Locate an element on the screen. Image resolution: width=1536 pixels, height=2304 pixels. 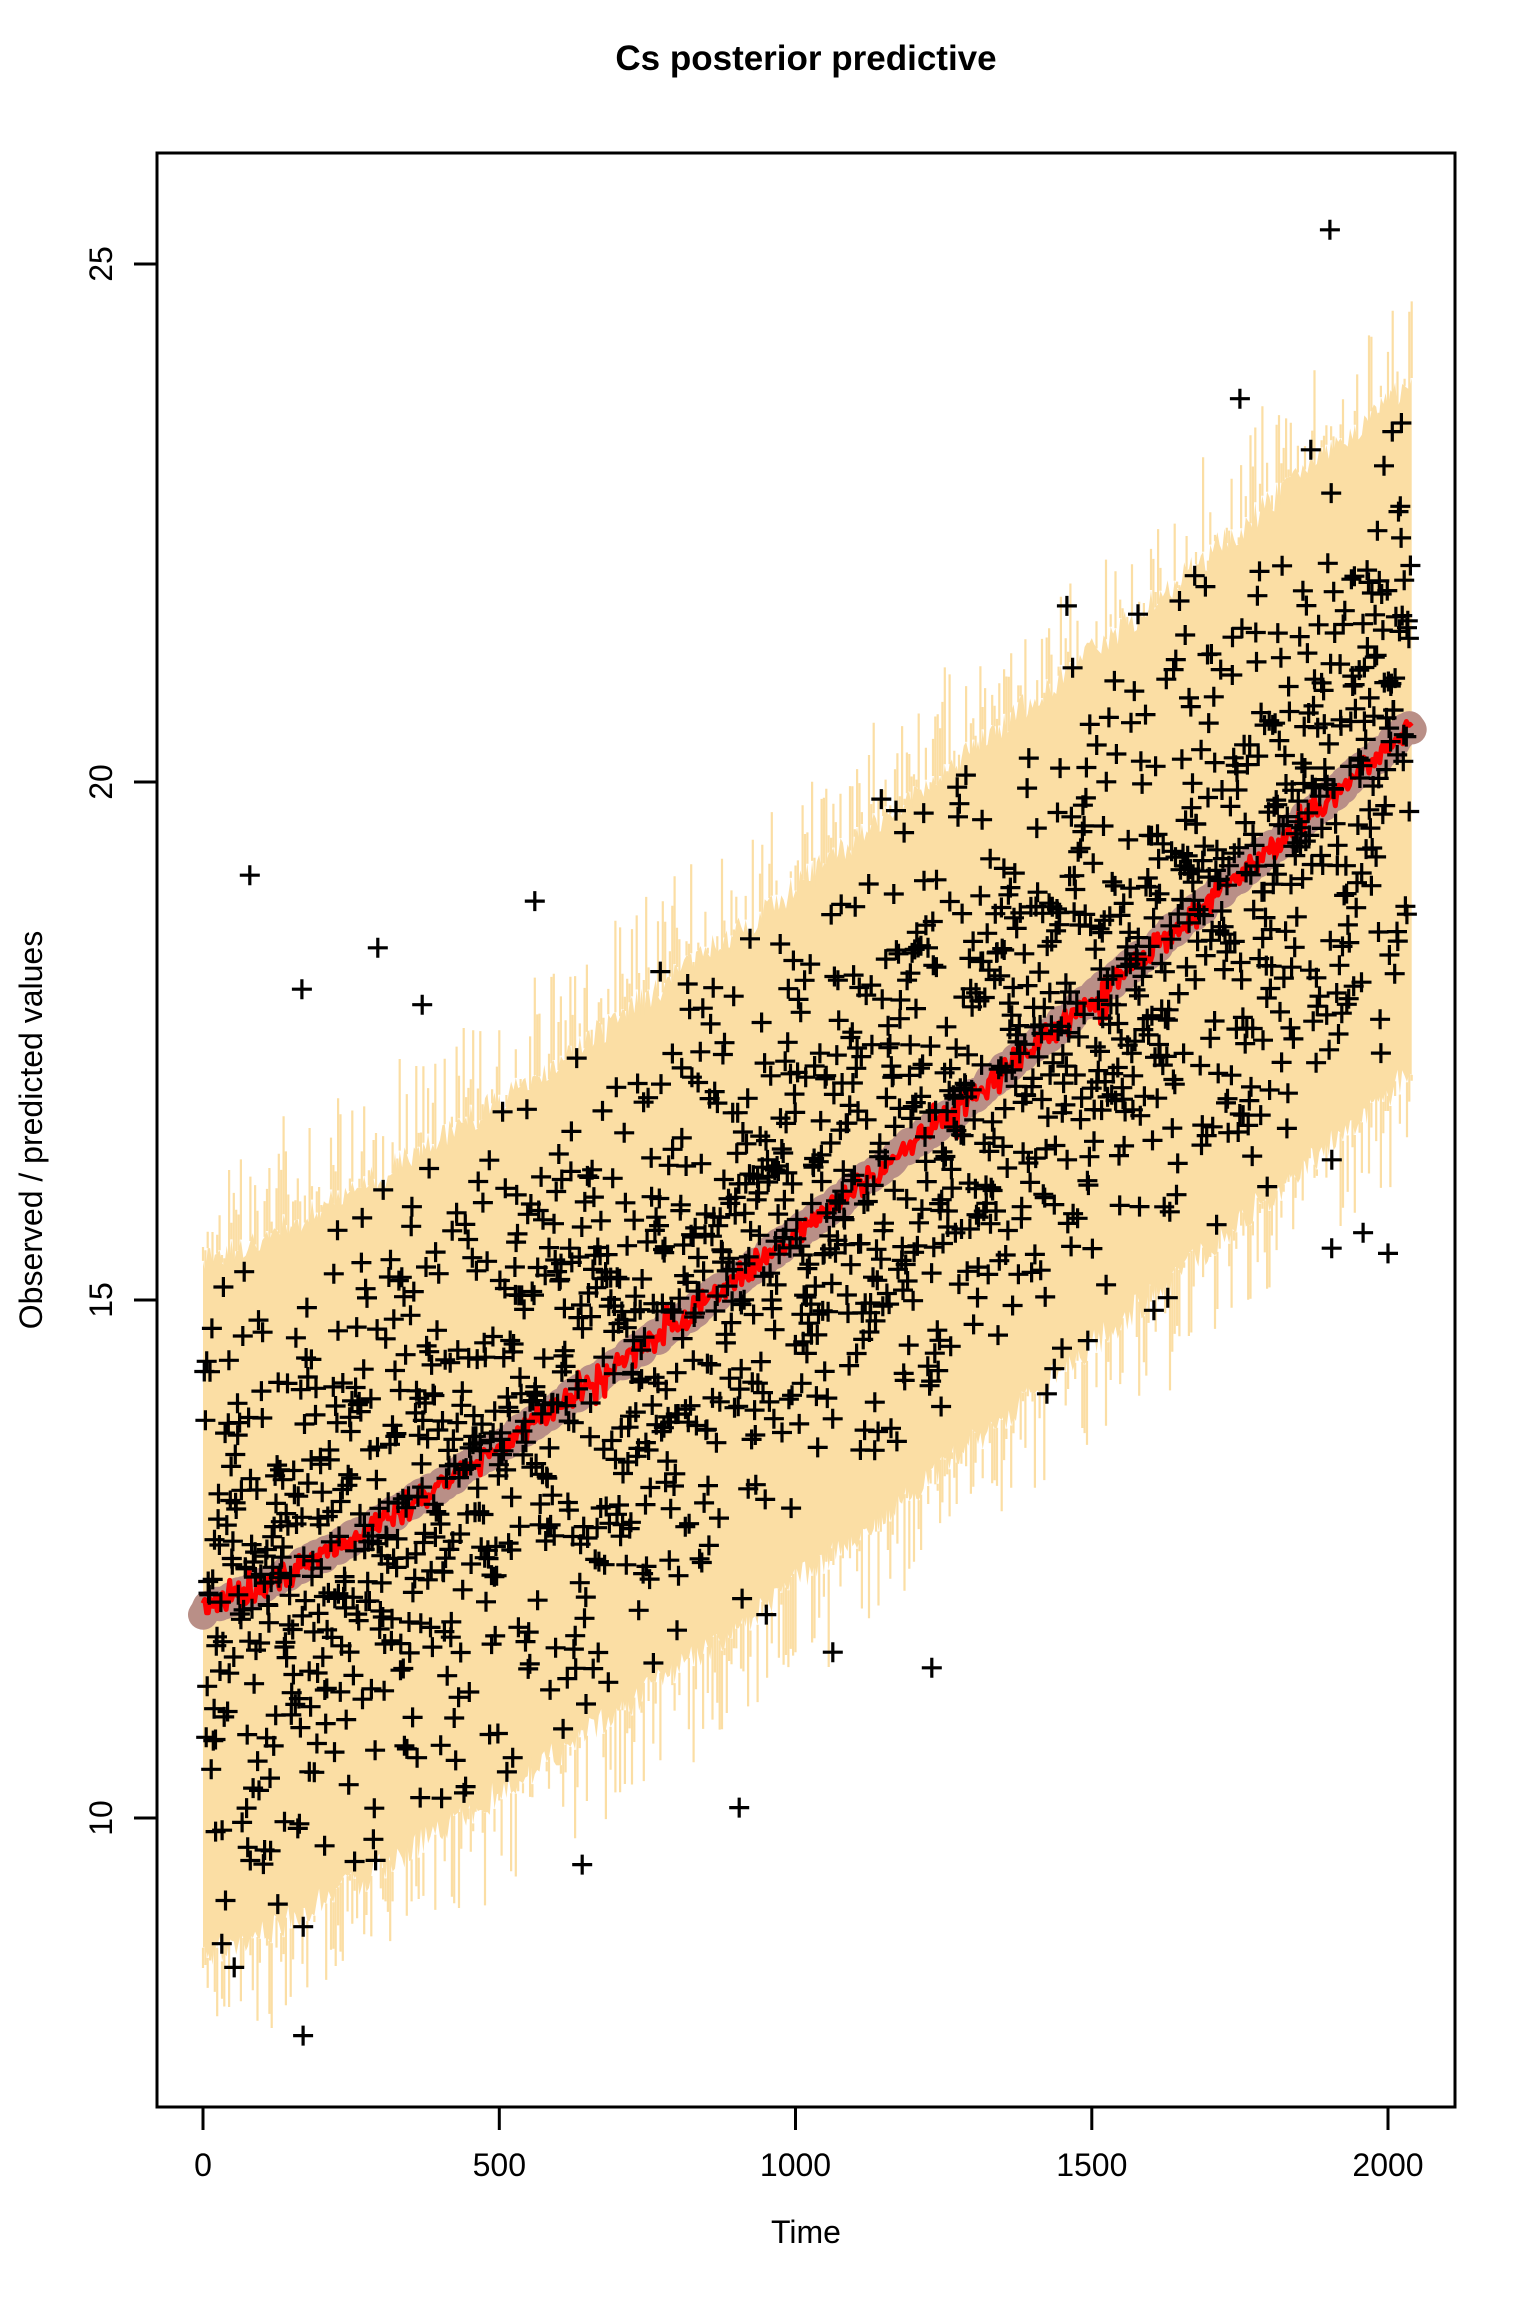
x-tick-label: 500 is located at coordinates (499, 2165).